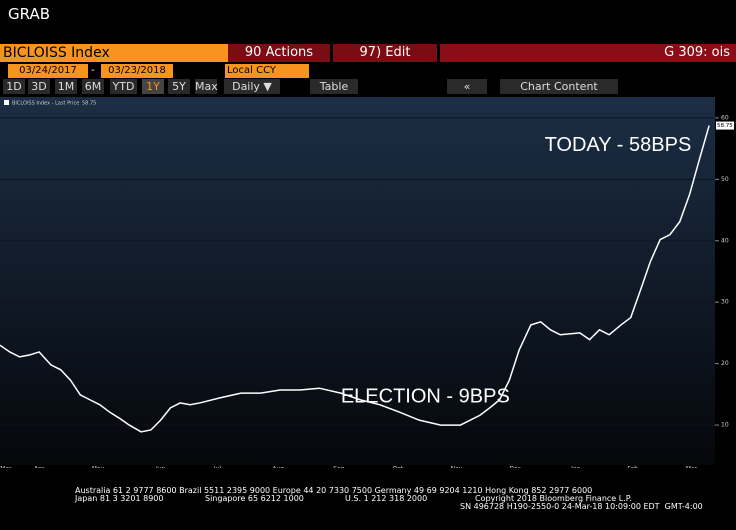  What do you see at coordinates (89, 104) in the screenshot?
I see `legend-value: 58.75` at bounding box center [89, 104].